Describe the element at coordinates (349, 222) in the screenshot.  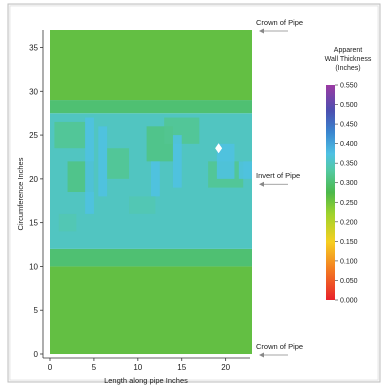
I see `colorbar-tick-label: 0.200` at that location.